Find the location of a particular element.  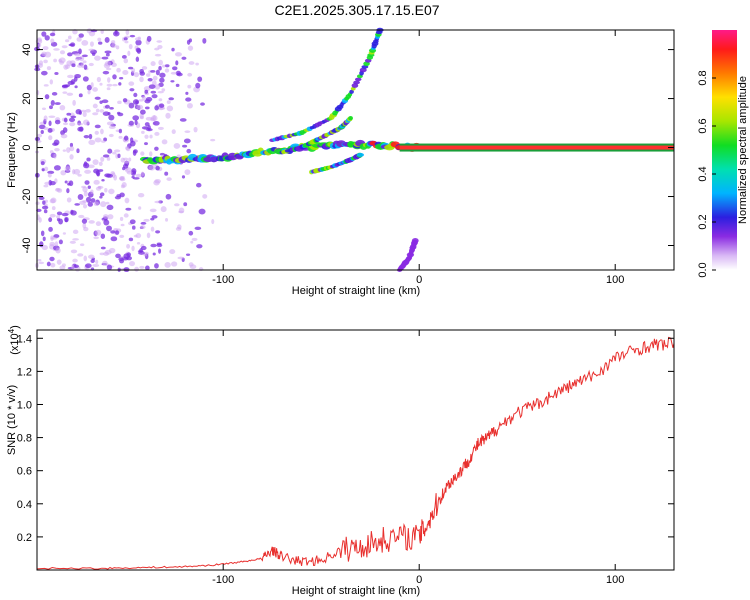

spectrogram-y-label: Frequency (Hz) is located at coordinates (12, 150).